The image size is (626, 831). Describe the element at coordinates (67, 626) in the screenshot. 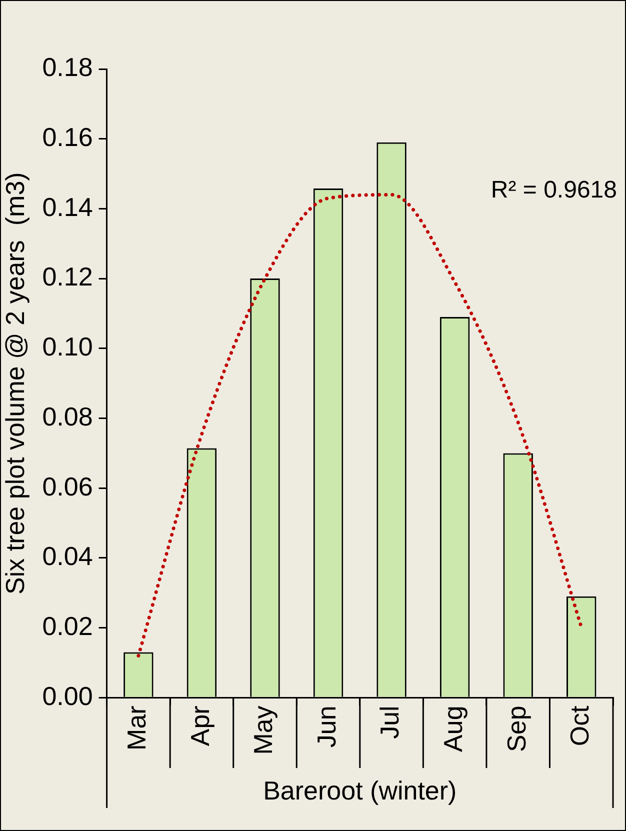

I see `y-tick-label: 0.02` at that location.